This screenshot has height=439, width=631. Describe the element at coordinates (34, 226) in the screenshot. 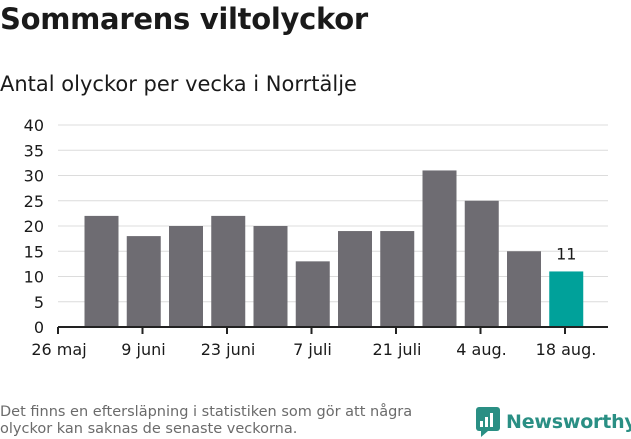

I see `y-tick-label: 20` at that location.